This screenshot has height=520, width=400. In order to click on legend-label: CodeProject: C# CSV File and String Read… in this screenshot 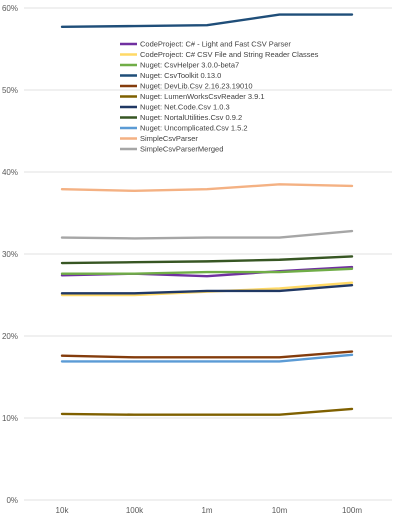, I will do `click(229, 54)`.